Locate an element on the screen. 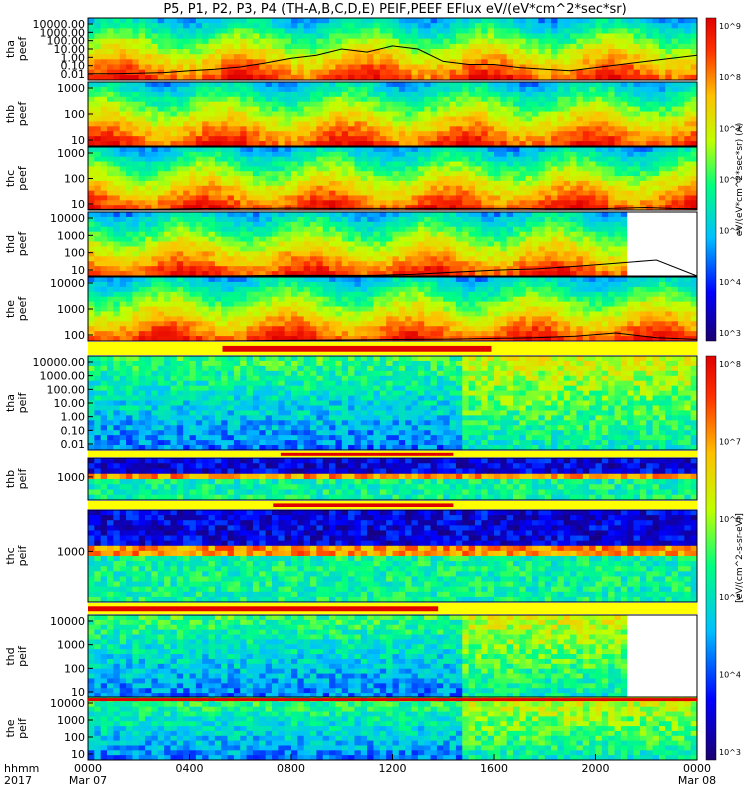 The image size is (750, 800). energy-cutoff-line is located at coordinates (393, 208).